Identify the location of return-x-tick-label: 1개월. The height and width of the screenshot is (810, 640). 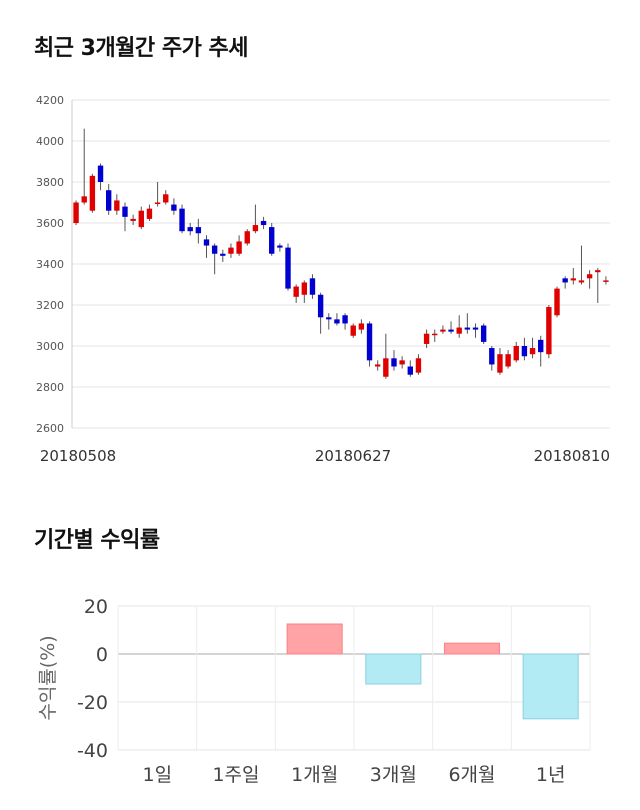
(314, 775).